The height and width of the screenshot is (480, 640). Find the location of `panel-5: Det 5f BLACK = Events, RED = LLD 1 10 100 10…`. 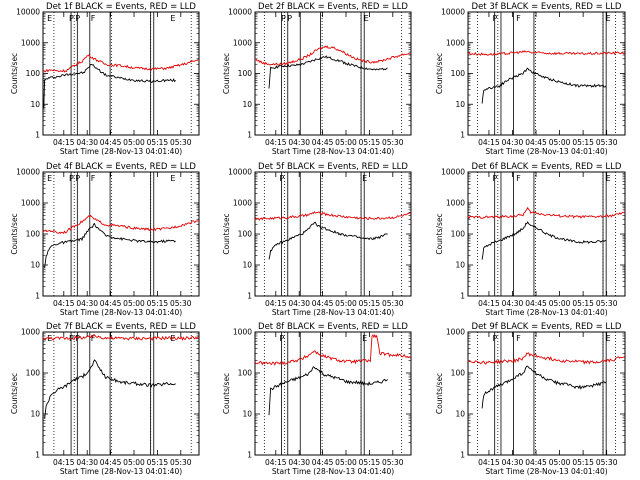

panel-5: Det 5f BLACK = Events, RED = LLD 1 10 100 10… is located at coordinates (317, 239).